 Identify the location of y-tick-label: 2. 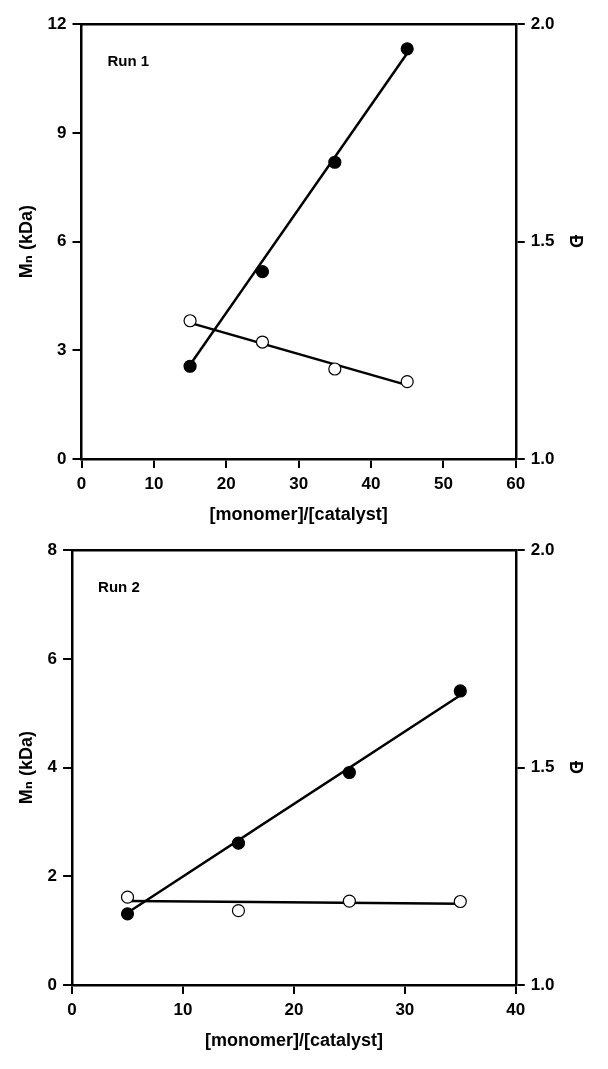
(52, 875).